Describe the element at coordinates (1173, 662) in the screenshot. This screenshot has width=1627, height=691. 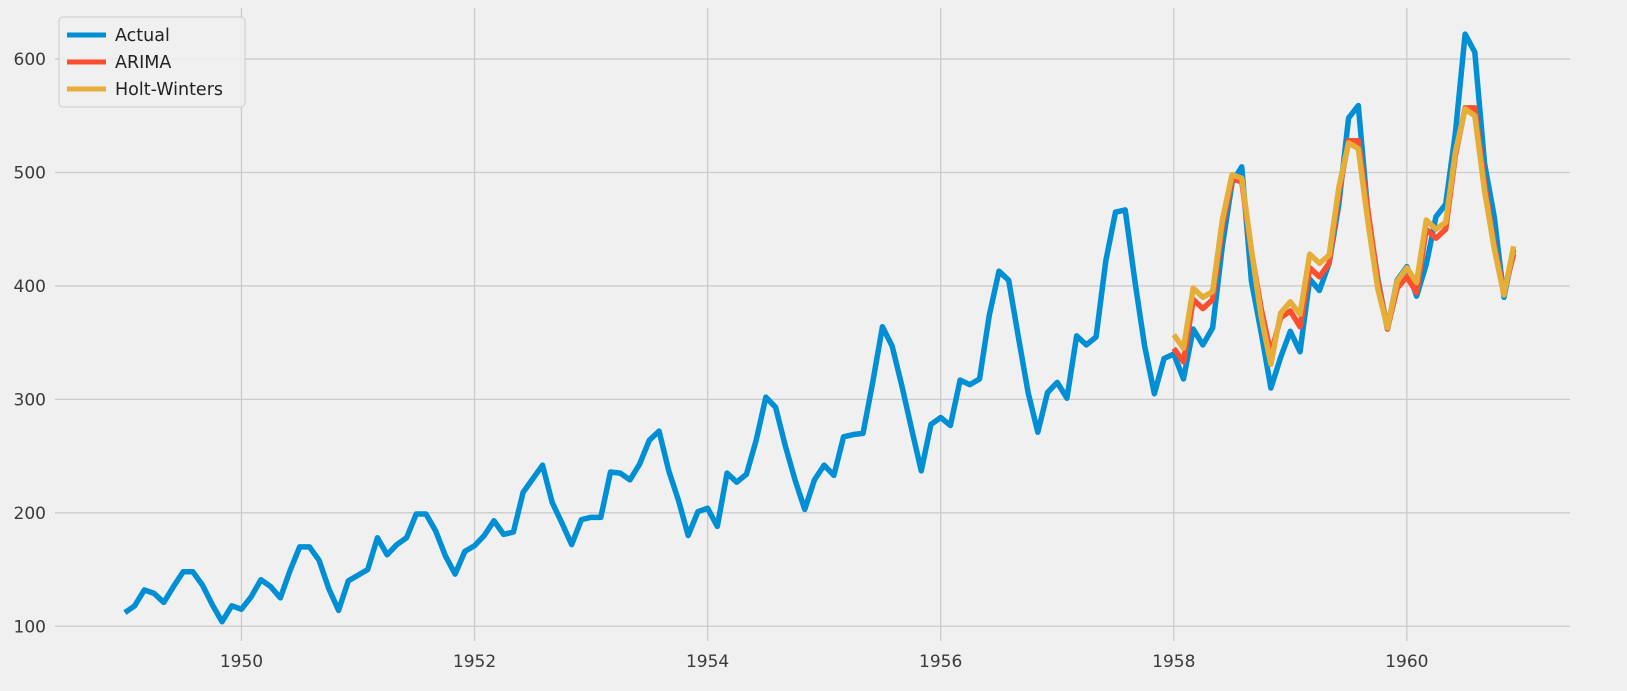
I see `x-tick-label: 1958` at that location.